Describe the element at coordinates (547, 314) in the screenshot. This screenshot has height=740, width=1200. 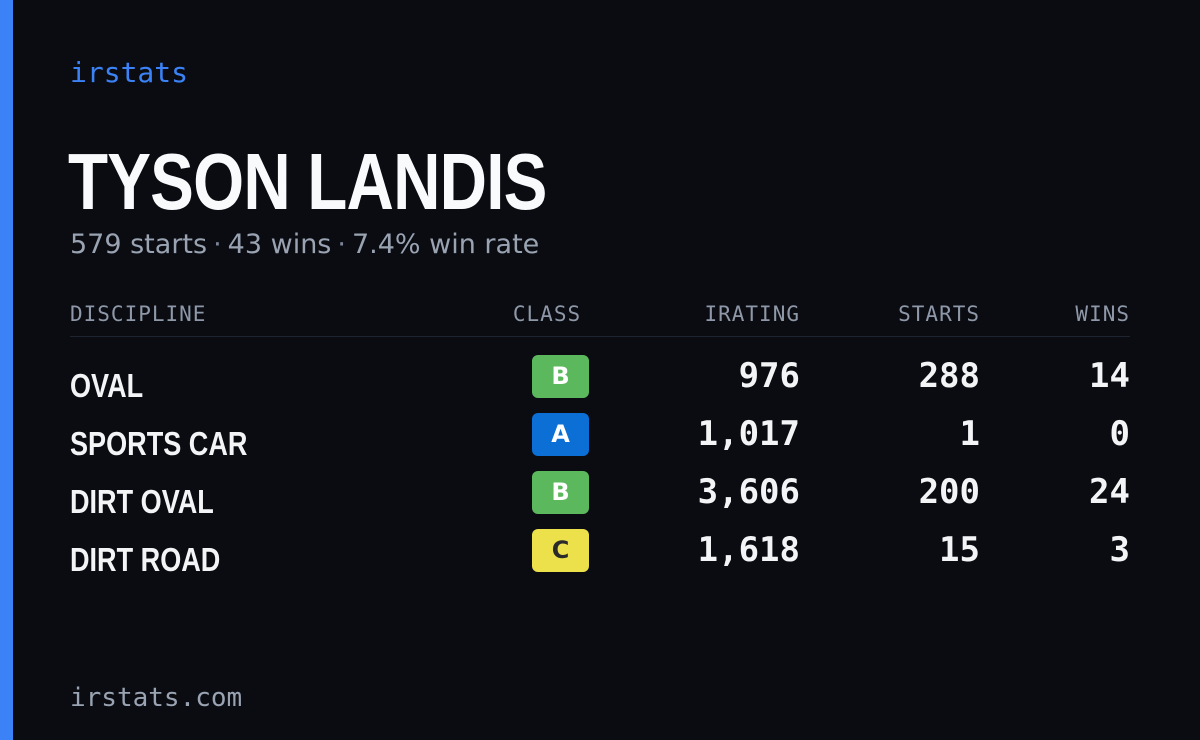
I see `header-class: CLASS` at that location.